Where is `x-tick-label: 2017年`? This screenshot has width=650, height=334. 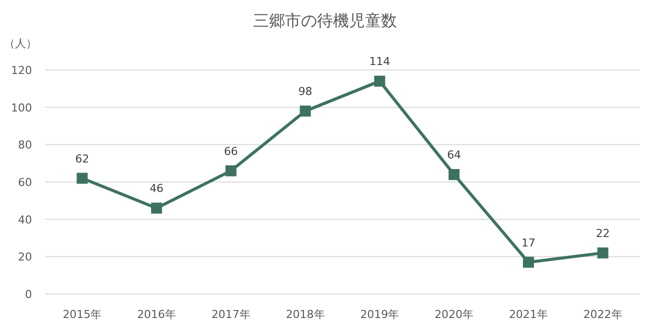 x-tick-label: 2017年 is located at coordinates (230, 314).